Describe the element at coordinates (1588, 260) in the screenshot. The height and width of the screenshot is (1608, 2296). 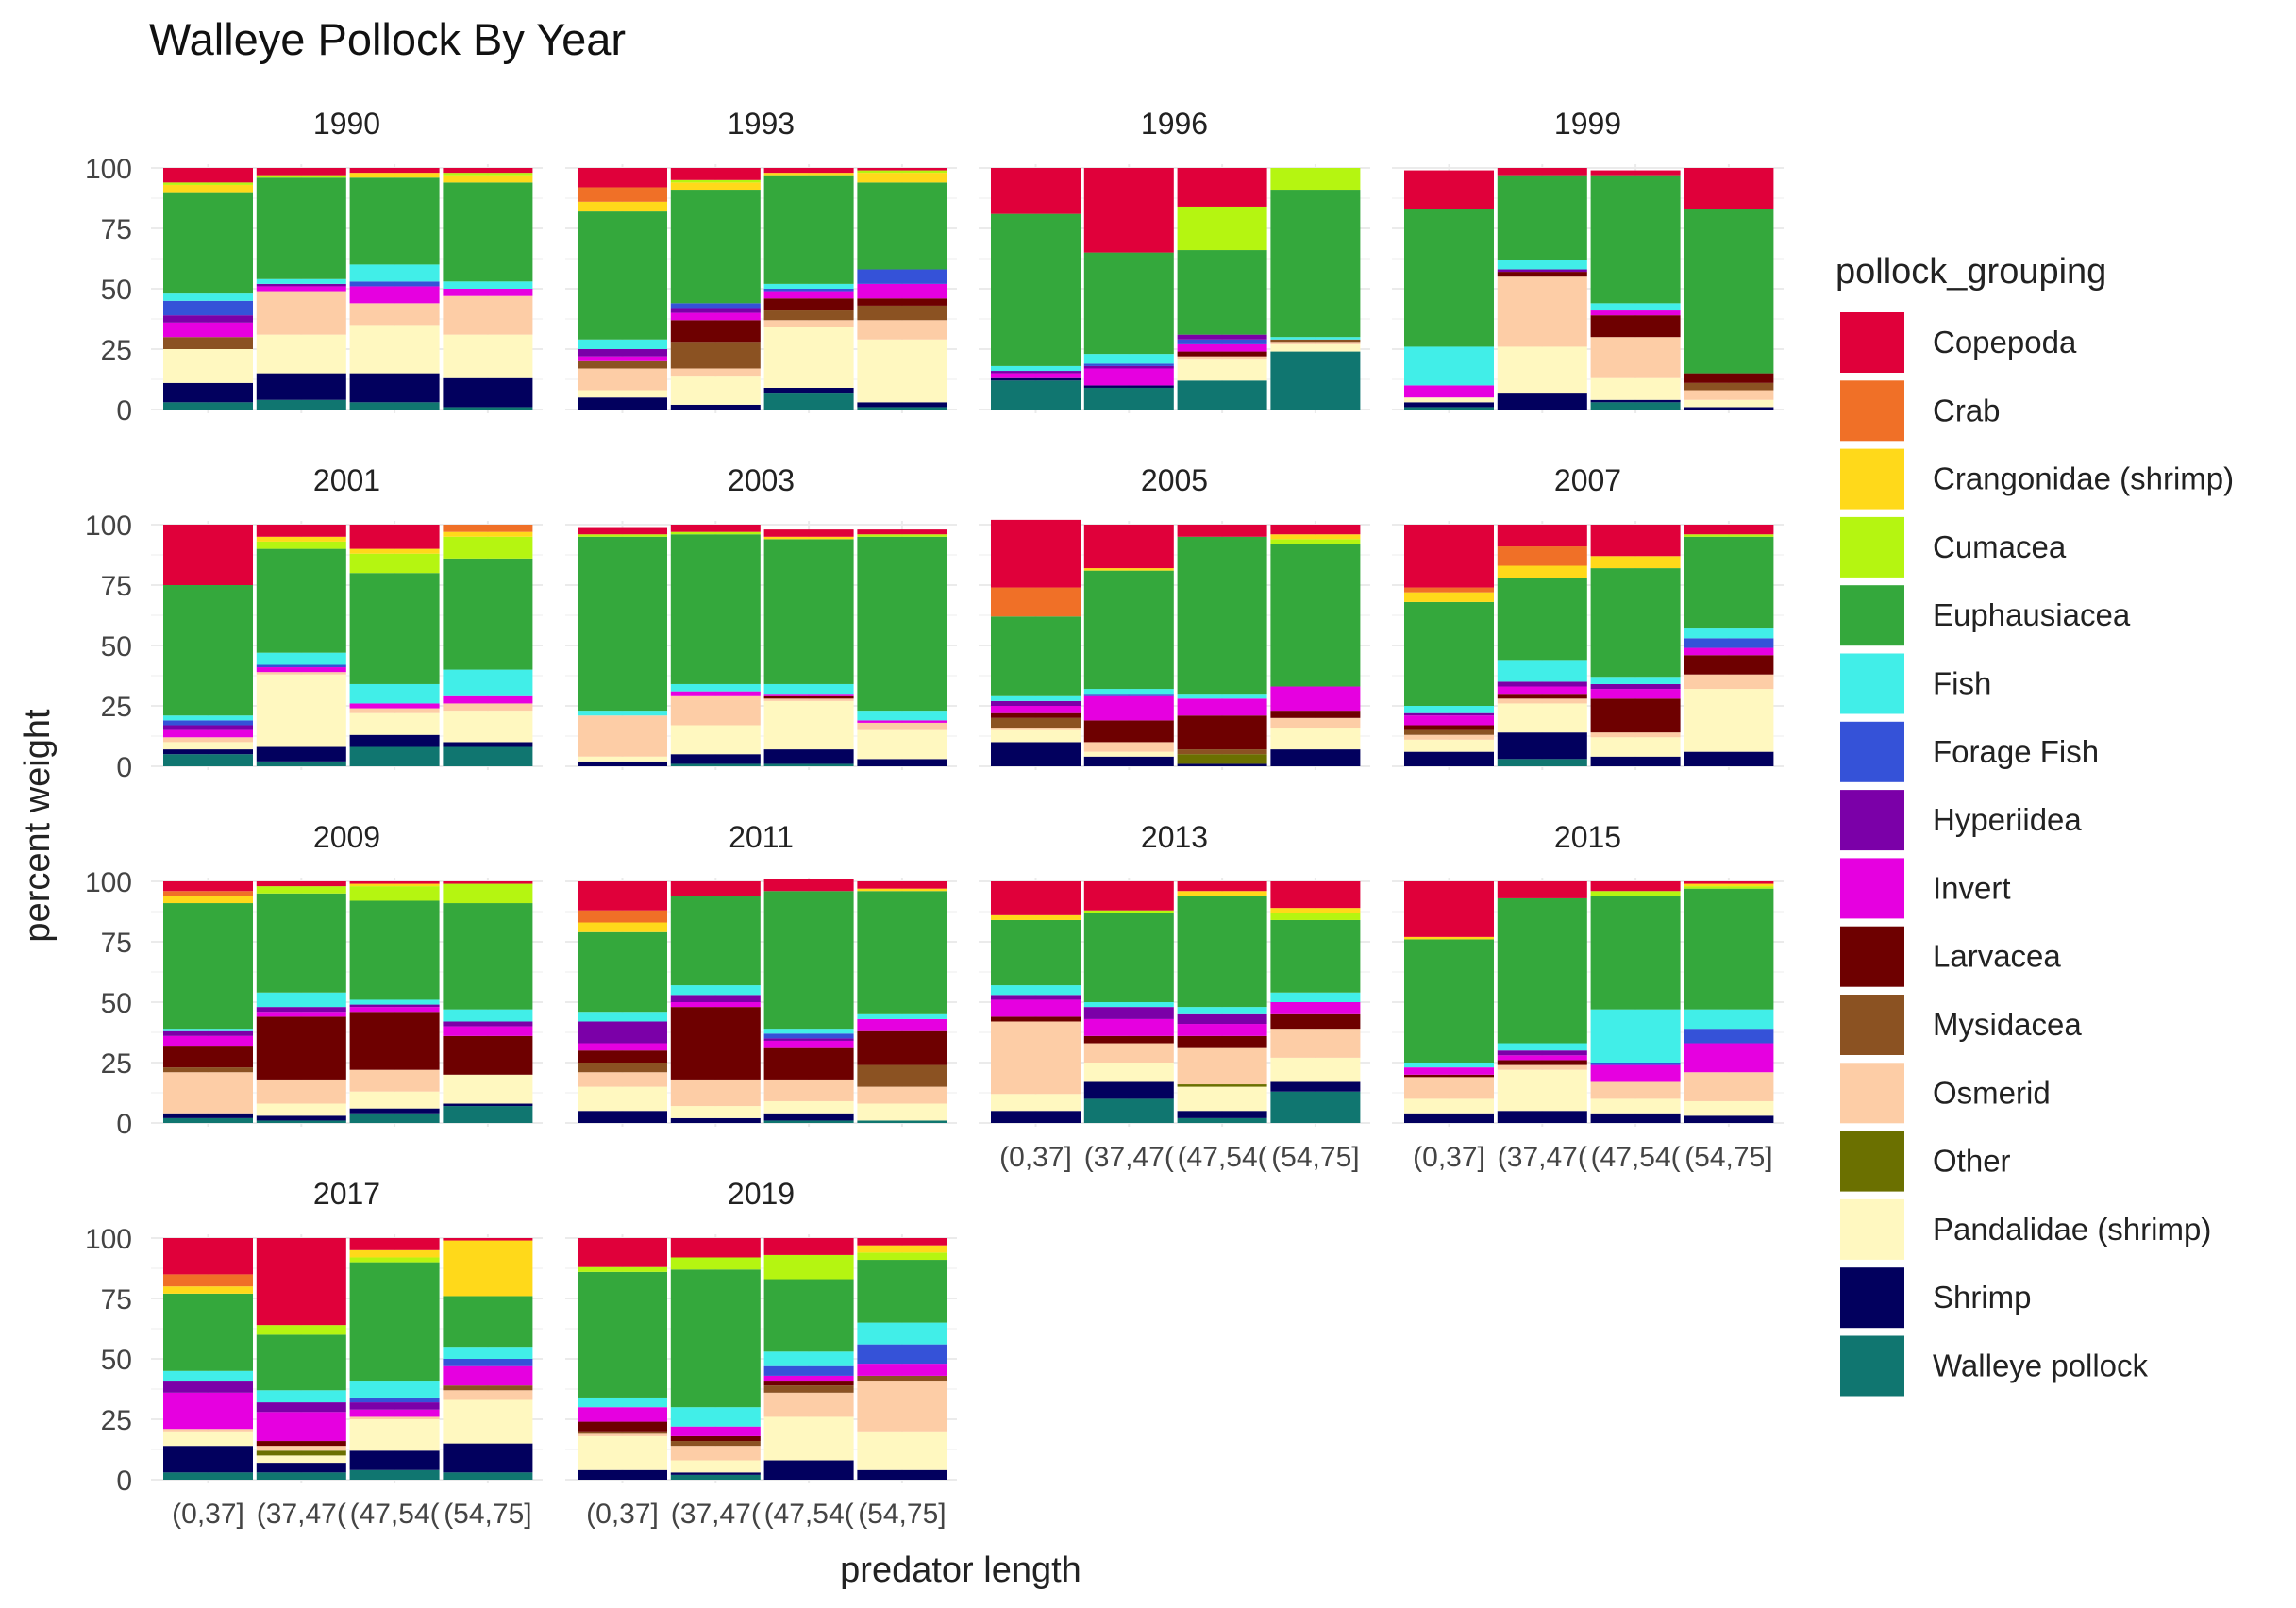
I see `facet-panel-1999: 1999` at that location.